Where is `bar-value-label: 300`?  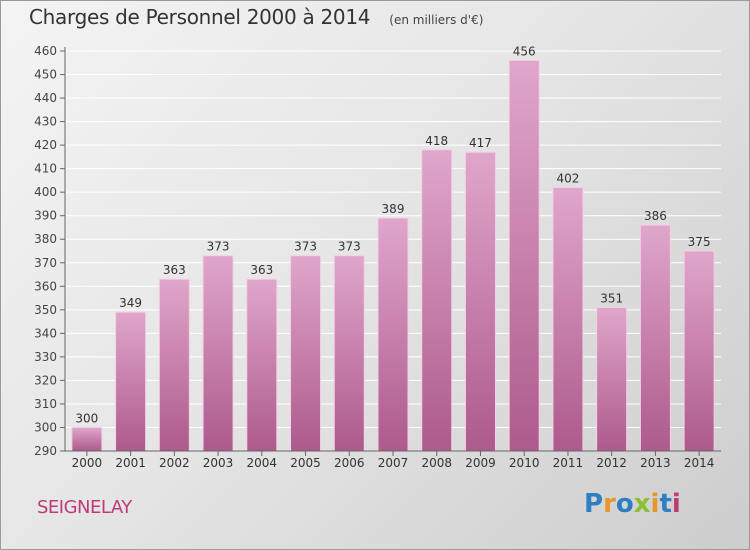 bar-value-label: 300 is located at coordinates (86, 418).